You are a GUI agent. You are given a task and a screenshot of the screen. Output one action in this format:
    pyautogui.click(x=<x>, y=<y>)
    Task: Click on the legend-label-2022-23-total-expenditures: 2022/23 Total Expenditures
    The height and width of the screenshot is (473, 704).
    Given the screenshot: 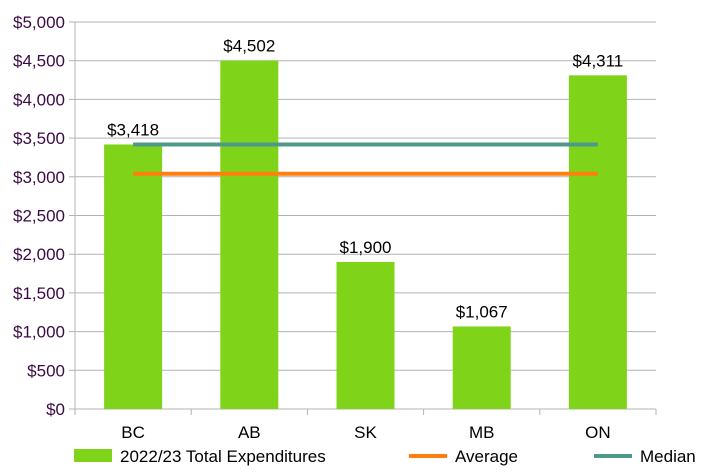 What is the action you would take?
    pyautogui.click(x=223, y=456)
    